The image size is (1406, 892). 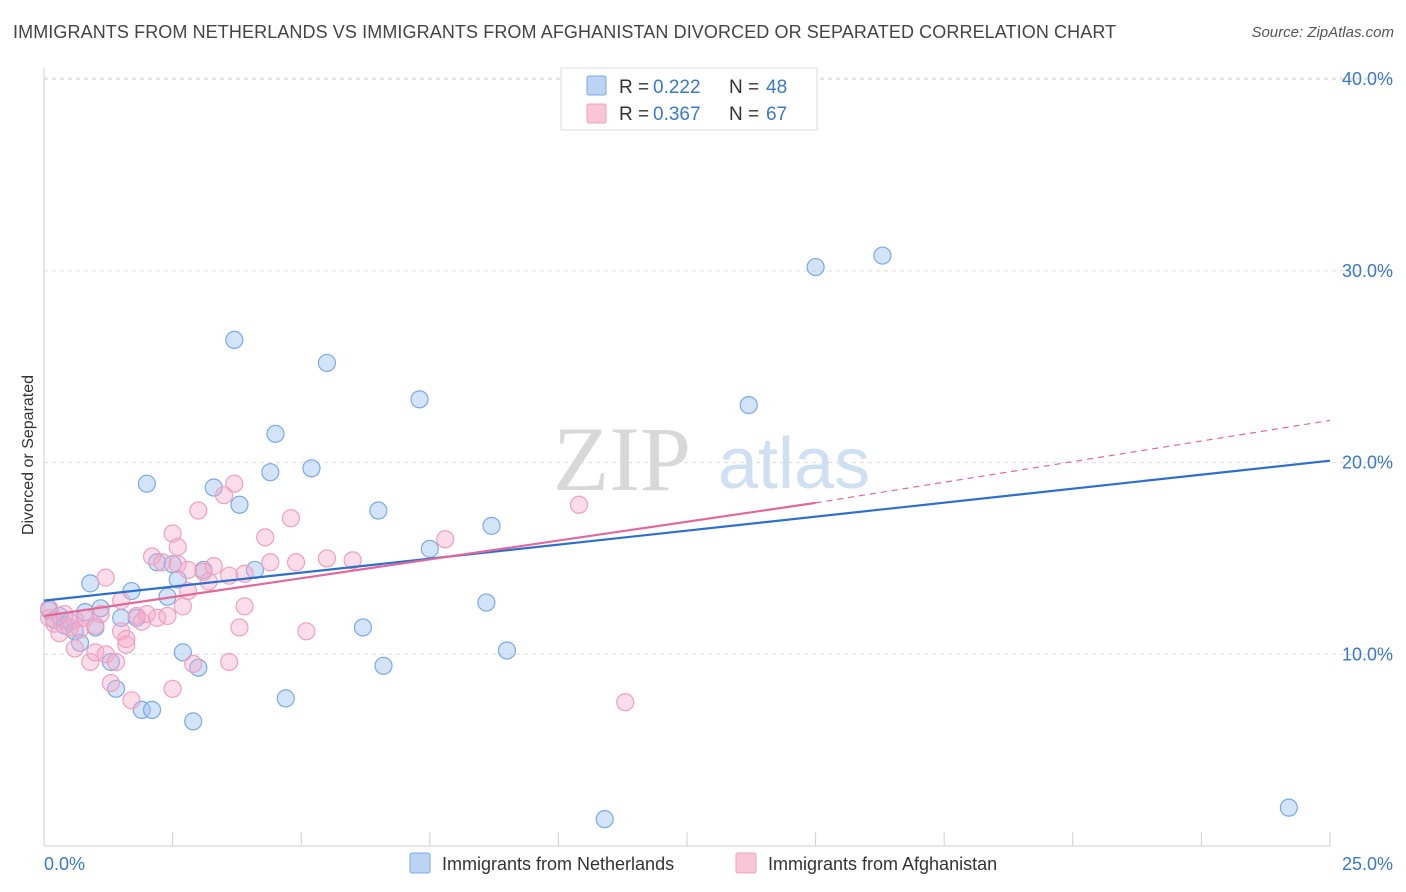 I want to click on legend-swatch-afghanistan, so click(x=596, y=113).